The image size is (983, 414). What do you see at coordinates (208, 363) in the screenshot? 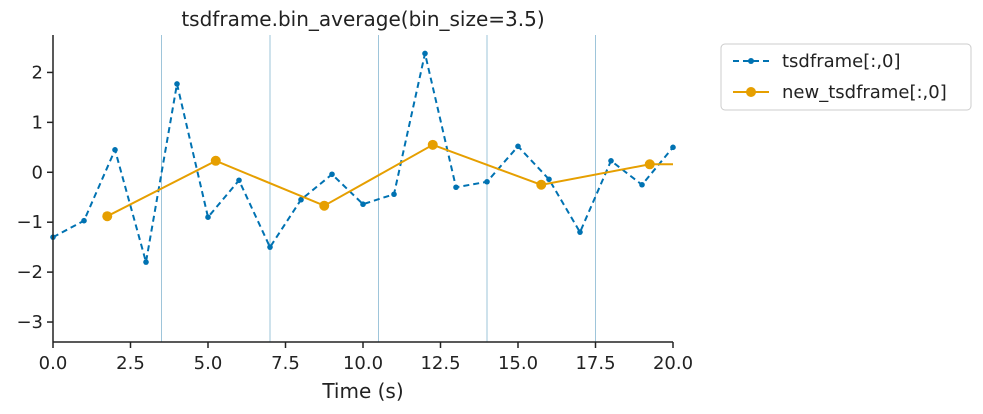
I see `x-tick-label: 5.0` at bounding box center [208, 363].